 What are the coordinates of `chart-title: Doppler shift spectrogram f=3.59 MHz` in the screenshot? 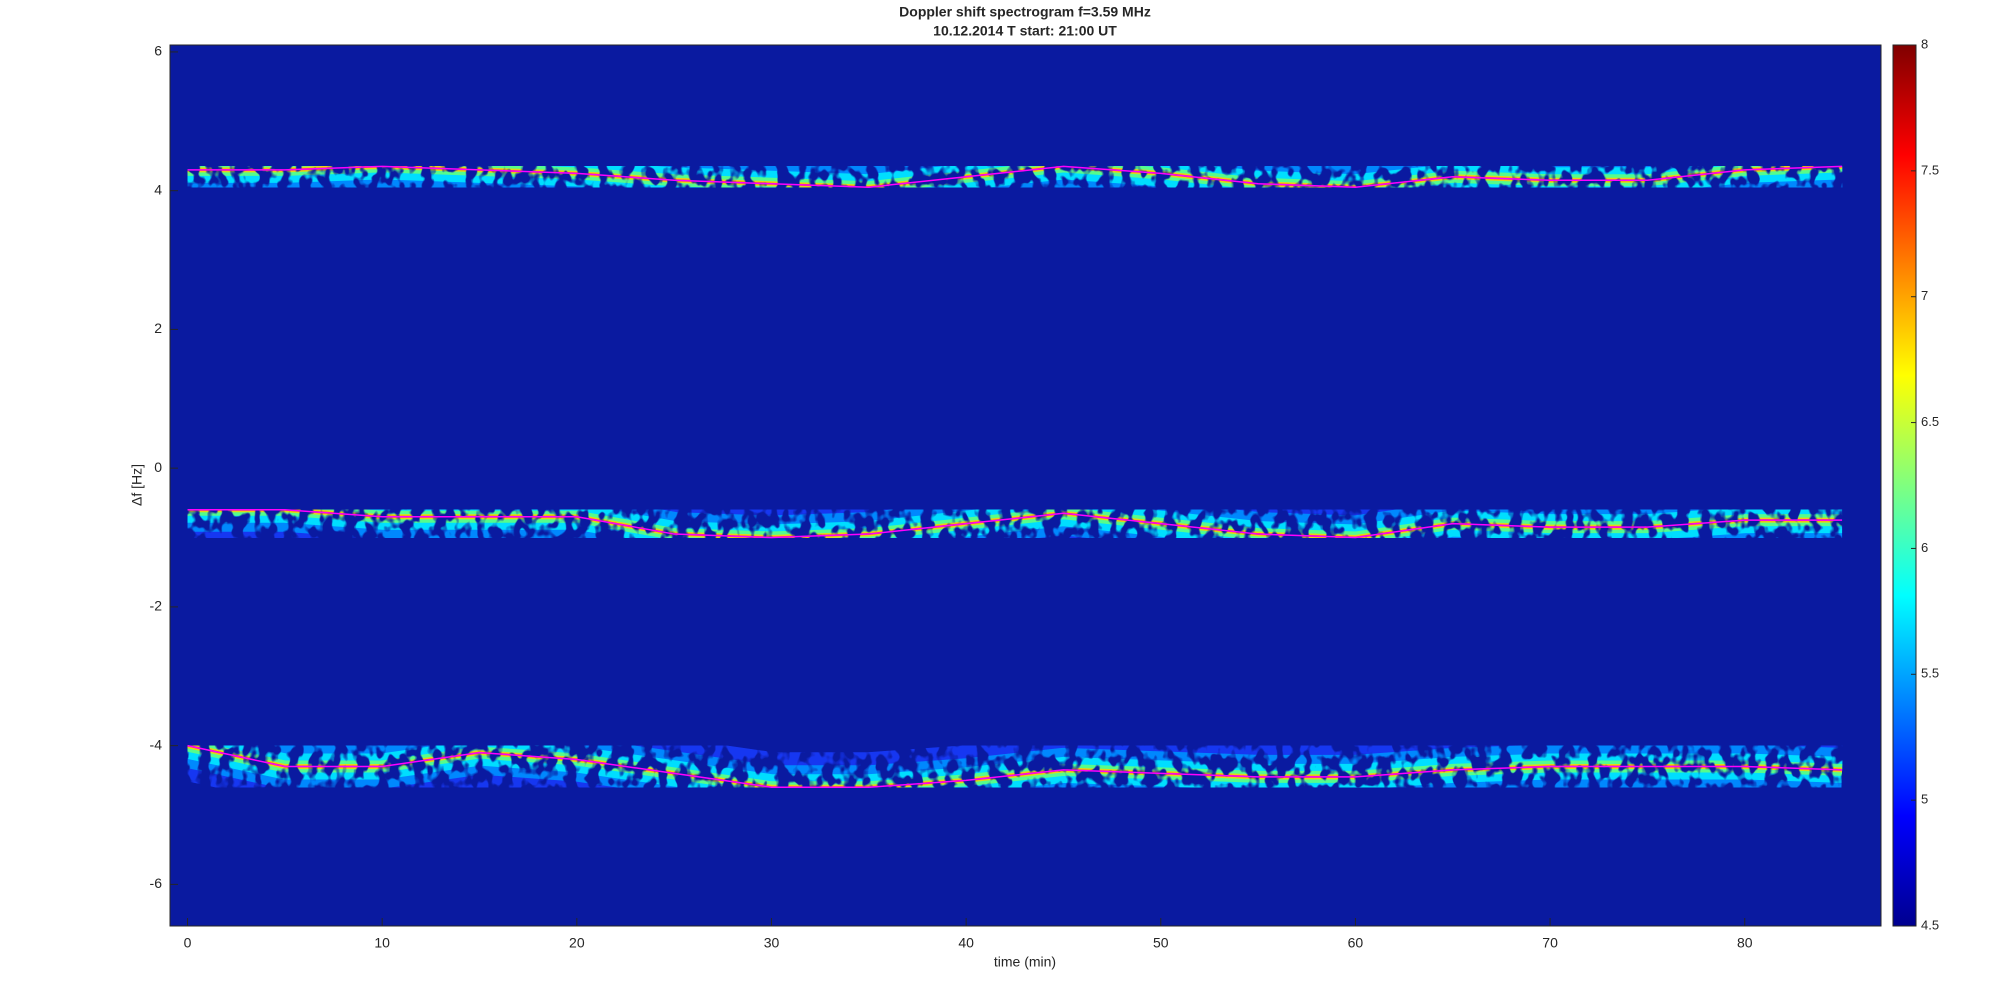 It's located at (1025, 12).